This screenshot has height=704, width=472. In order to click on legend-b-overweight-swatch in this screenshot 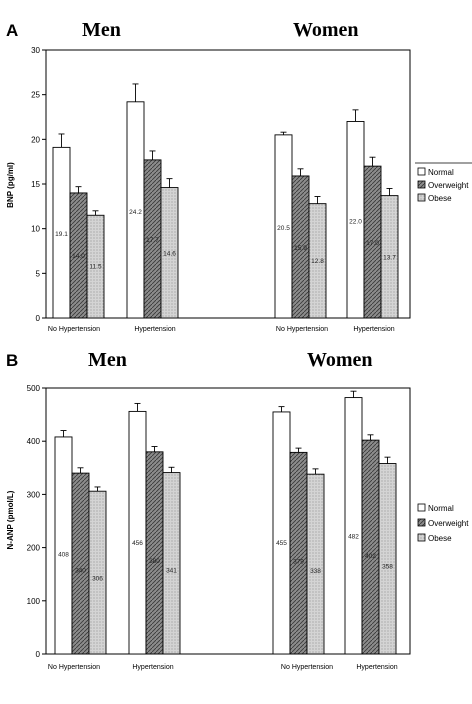, I will do `click(421, 522)`.